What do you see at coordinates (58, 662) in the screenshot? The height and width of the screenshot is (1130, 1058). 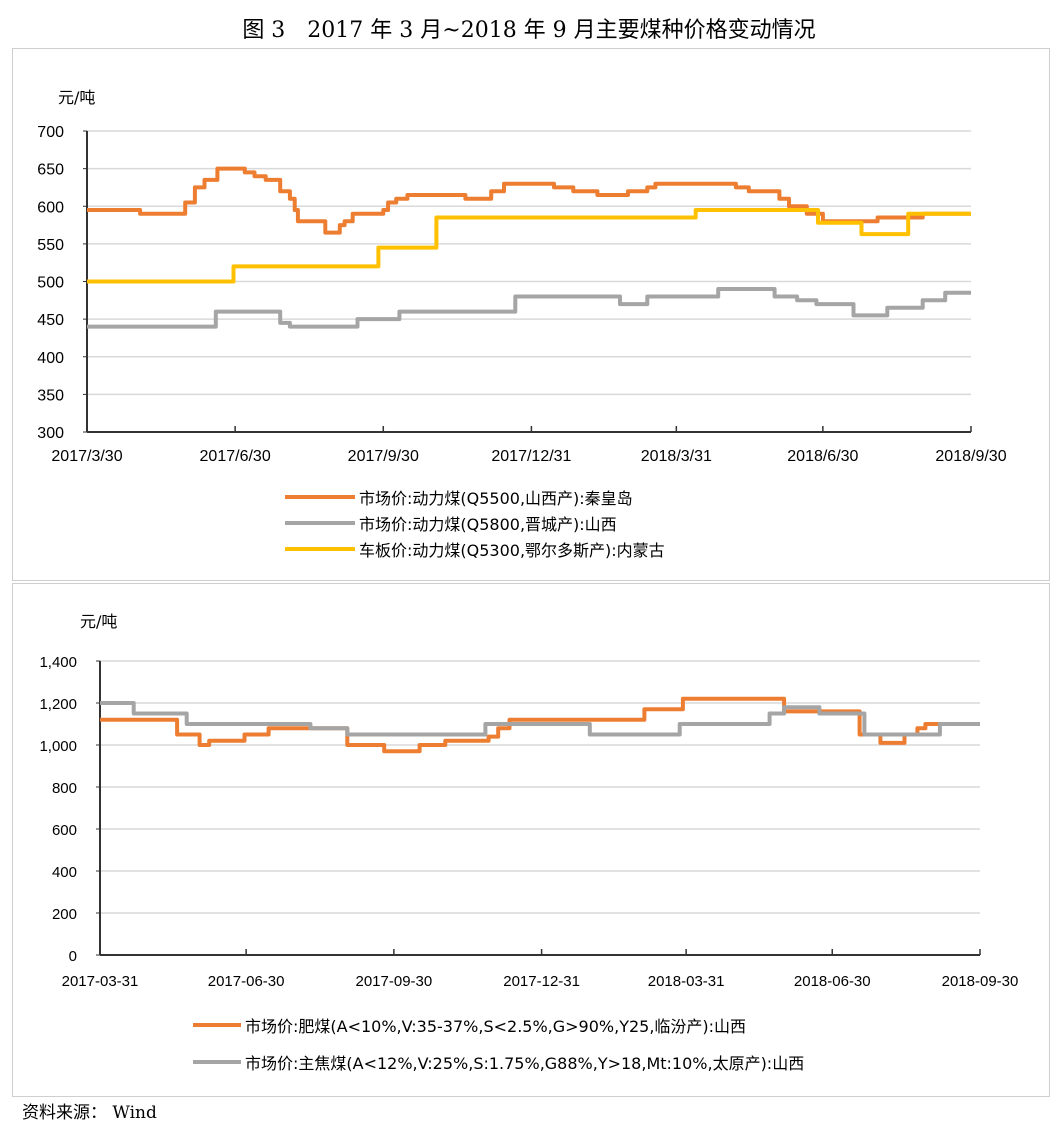 I see `y-tick-label: 1,400` at bounding box center [58, 662].